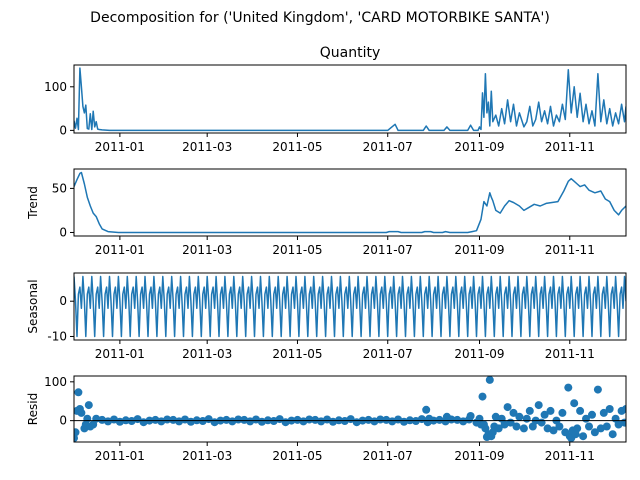  Describe the element at coordinates (33, 203) in the screenshot. I see `y-axis-label: Trend` at that location.